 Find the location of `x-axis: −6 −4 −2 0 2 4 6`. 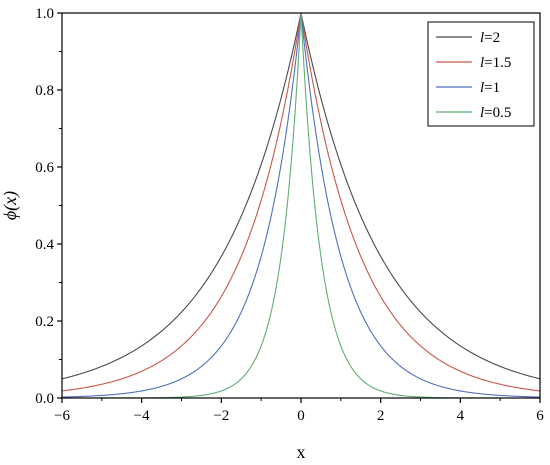

x-axis: −6 −4 −2 0 2 4 6 is located at coordinates (299, 411).